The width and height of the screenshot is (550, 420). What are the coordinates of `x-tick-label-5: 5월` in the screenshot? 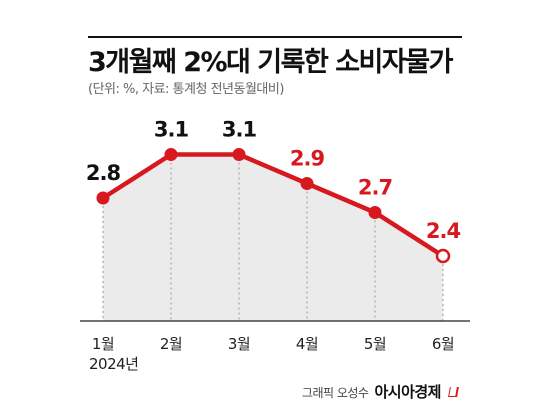 It's located at (375, 344).